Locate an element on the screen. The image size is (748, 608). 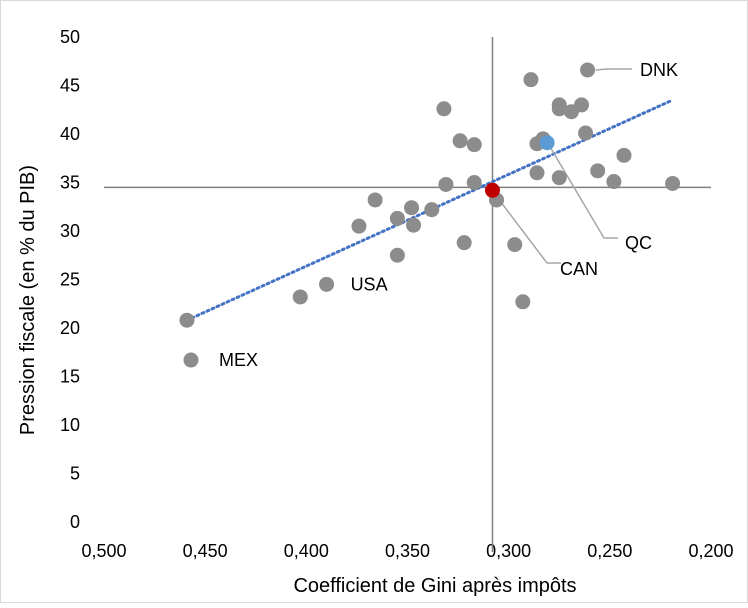
y-tick-labels: 0 5 10 15 20 25 30 35 40 45 50 is located at coordinates (70, 279).